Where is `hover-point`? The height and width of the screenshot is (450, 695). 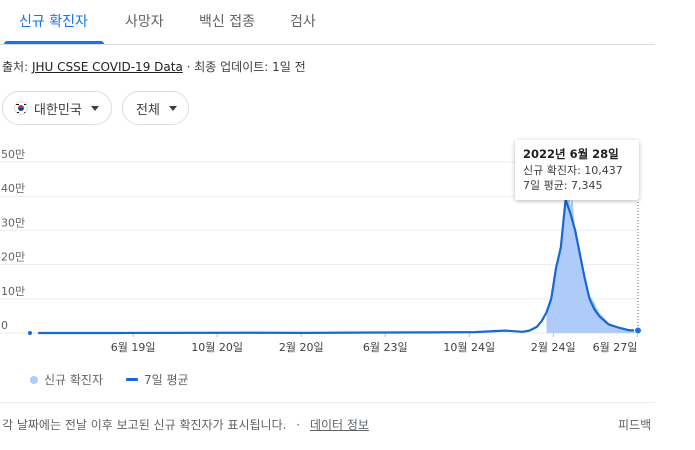 hover-point is located at coordinates (638, 330).